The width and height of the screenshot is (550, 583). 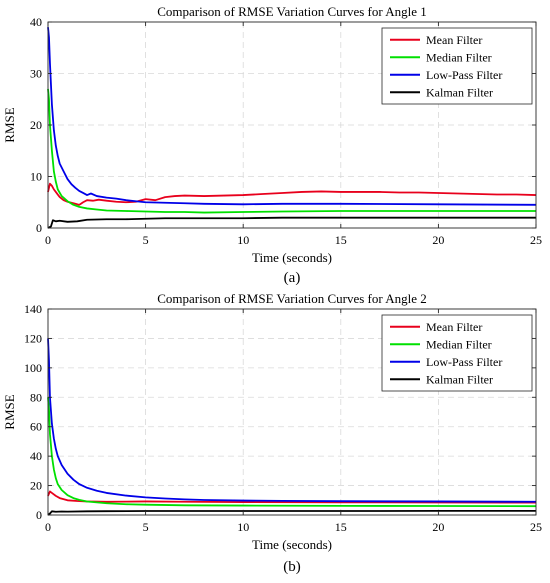 I want to click on y-tick-label: 10, so click(x=36, y=177).